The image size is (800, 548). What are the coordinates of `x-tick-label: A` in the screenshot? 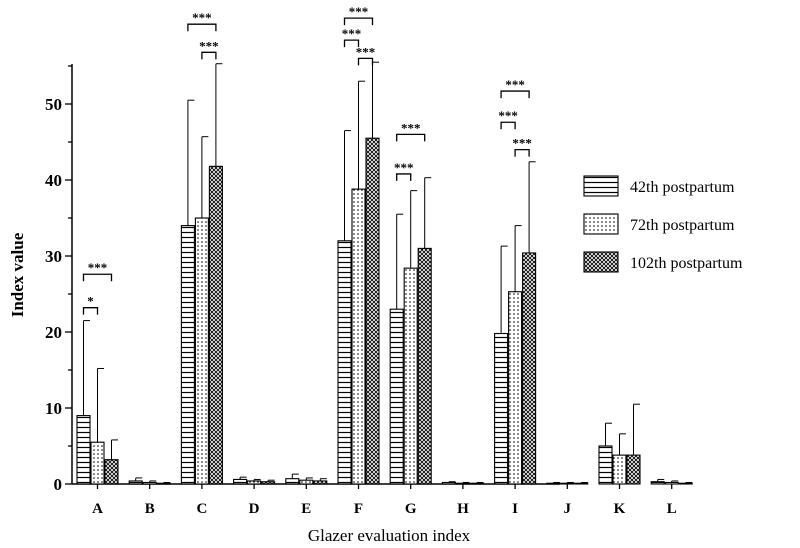 It's located at (97, 509).